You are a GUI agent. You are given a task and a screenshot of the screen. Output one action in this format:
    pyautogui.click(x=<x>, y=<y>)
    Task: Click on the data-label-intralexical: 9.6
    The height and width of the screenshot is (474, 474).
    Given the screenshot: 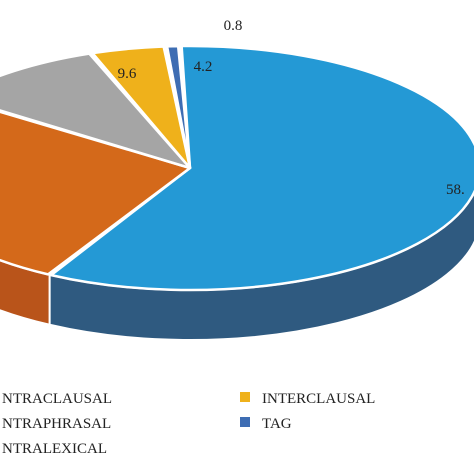 What is the action you would take?
    pyautogui.click(x=127, y=74)
    